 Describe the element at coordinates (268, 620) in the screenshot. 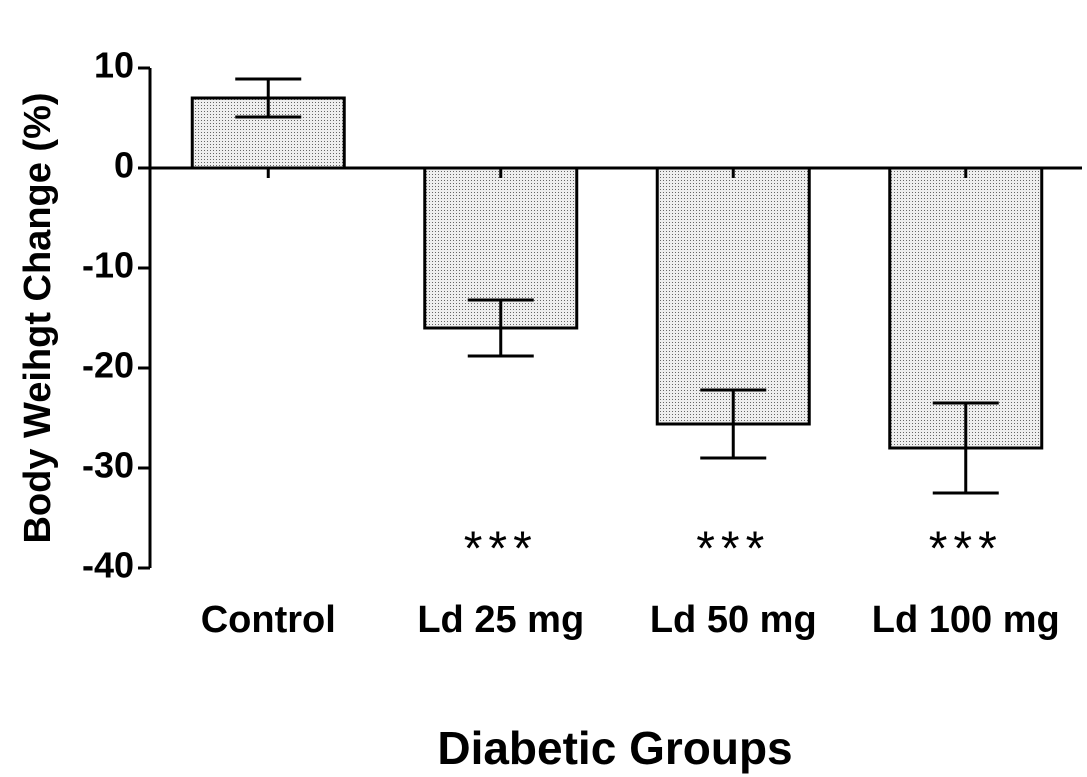

I see `x-tick-label: Control` at that location.